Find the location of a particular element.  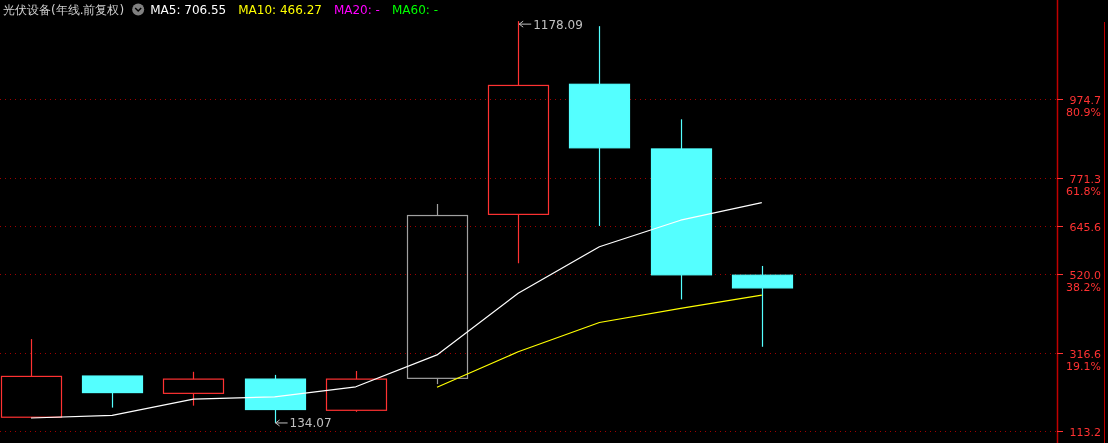

y-tick-label: 645.6 is located at coordinates (1085, 227).